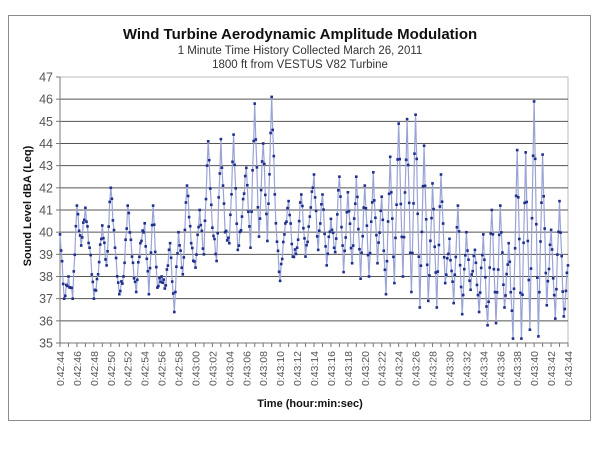 This screenshot has width=600, height=450. I want to click on x-tick-label: 0:43:24, so click(400, 368).